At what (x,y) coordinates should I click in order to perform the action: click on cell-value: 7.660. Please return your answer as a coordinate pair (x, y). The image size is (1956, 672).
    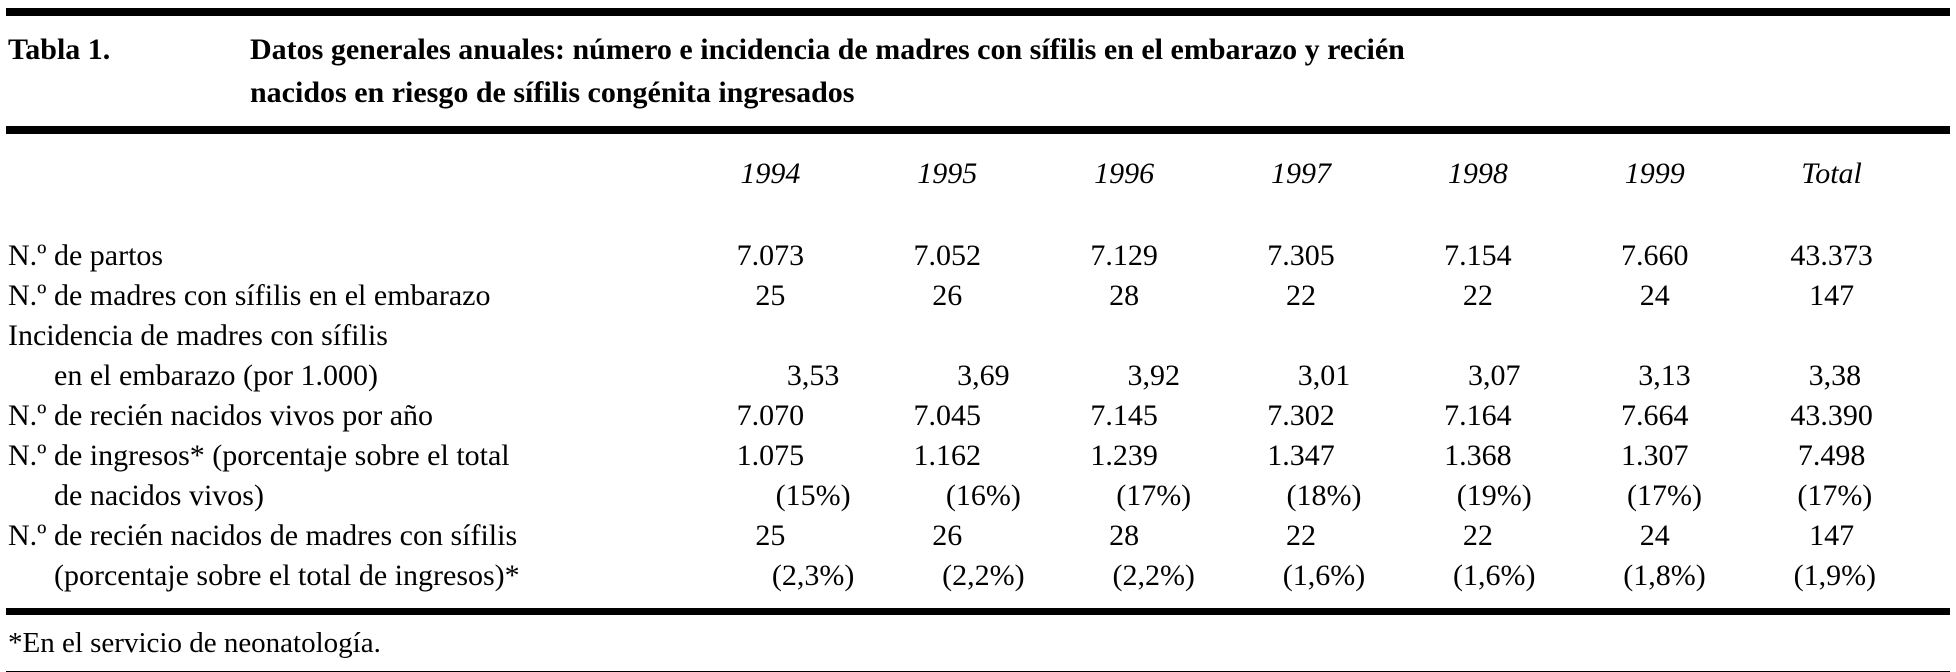
    Looking at the image, I should click on (1654, 255).